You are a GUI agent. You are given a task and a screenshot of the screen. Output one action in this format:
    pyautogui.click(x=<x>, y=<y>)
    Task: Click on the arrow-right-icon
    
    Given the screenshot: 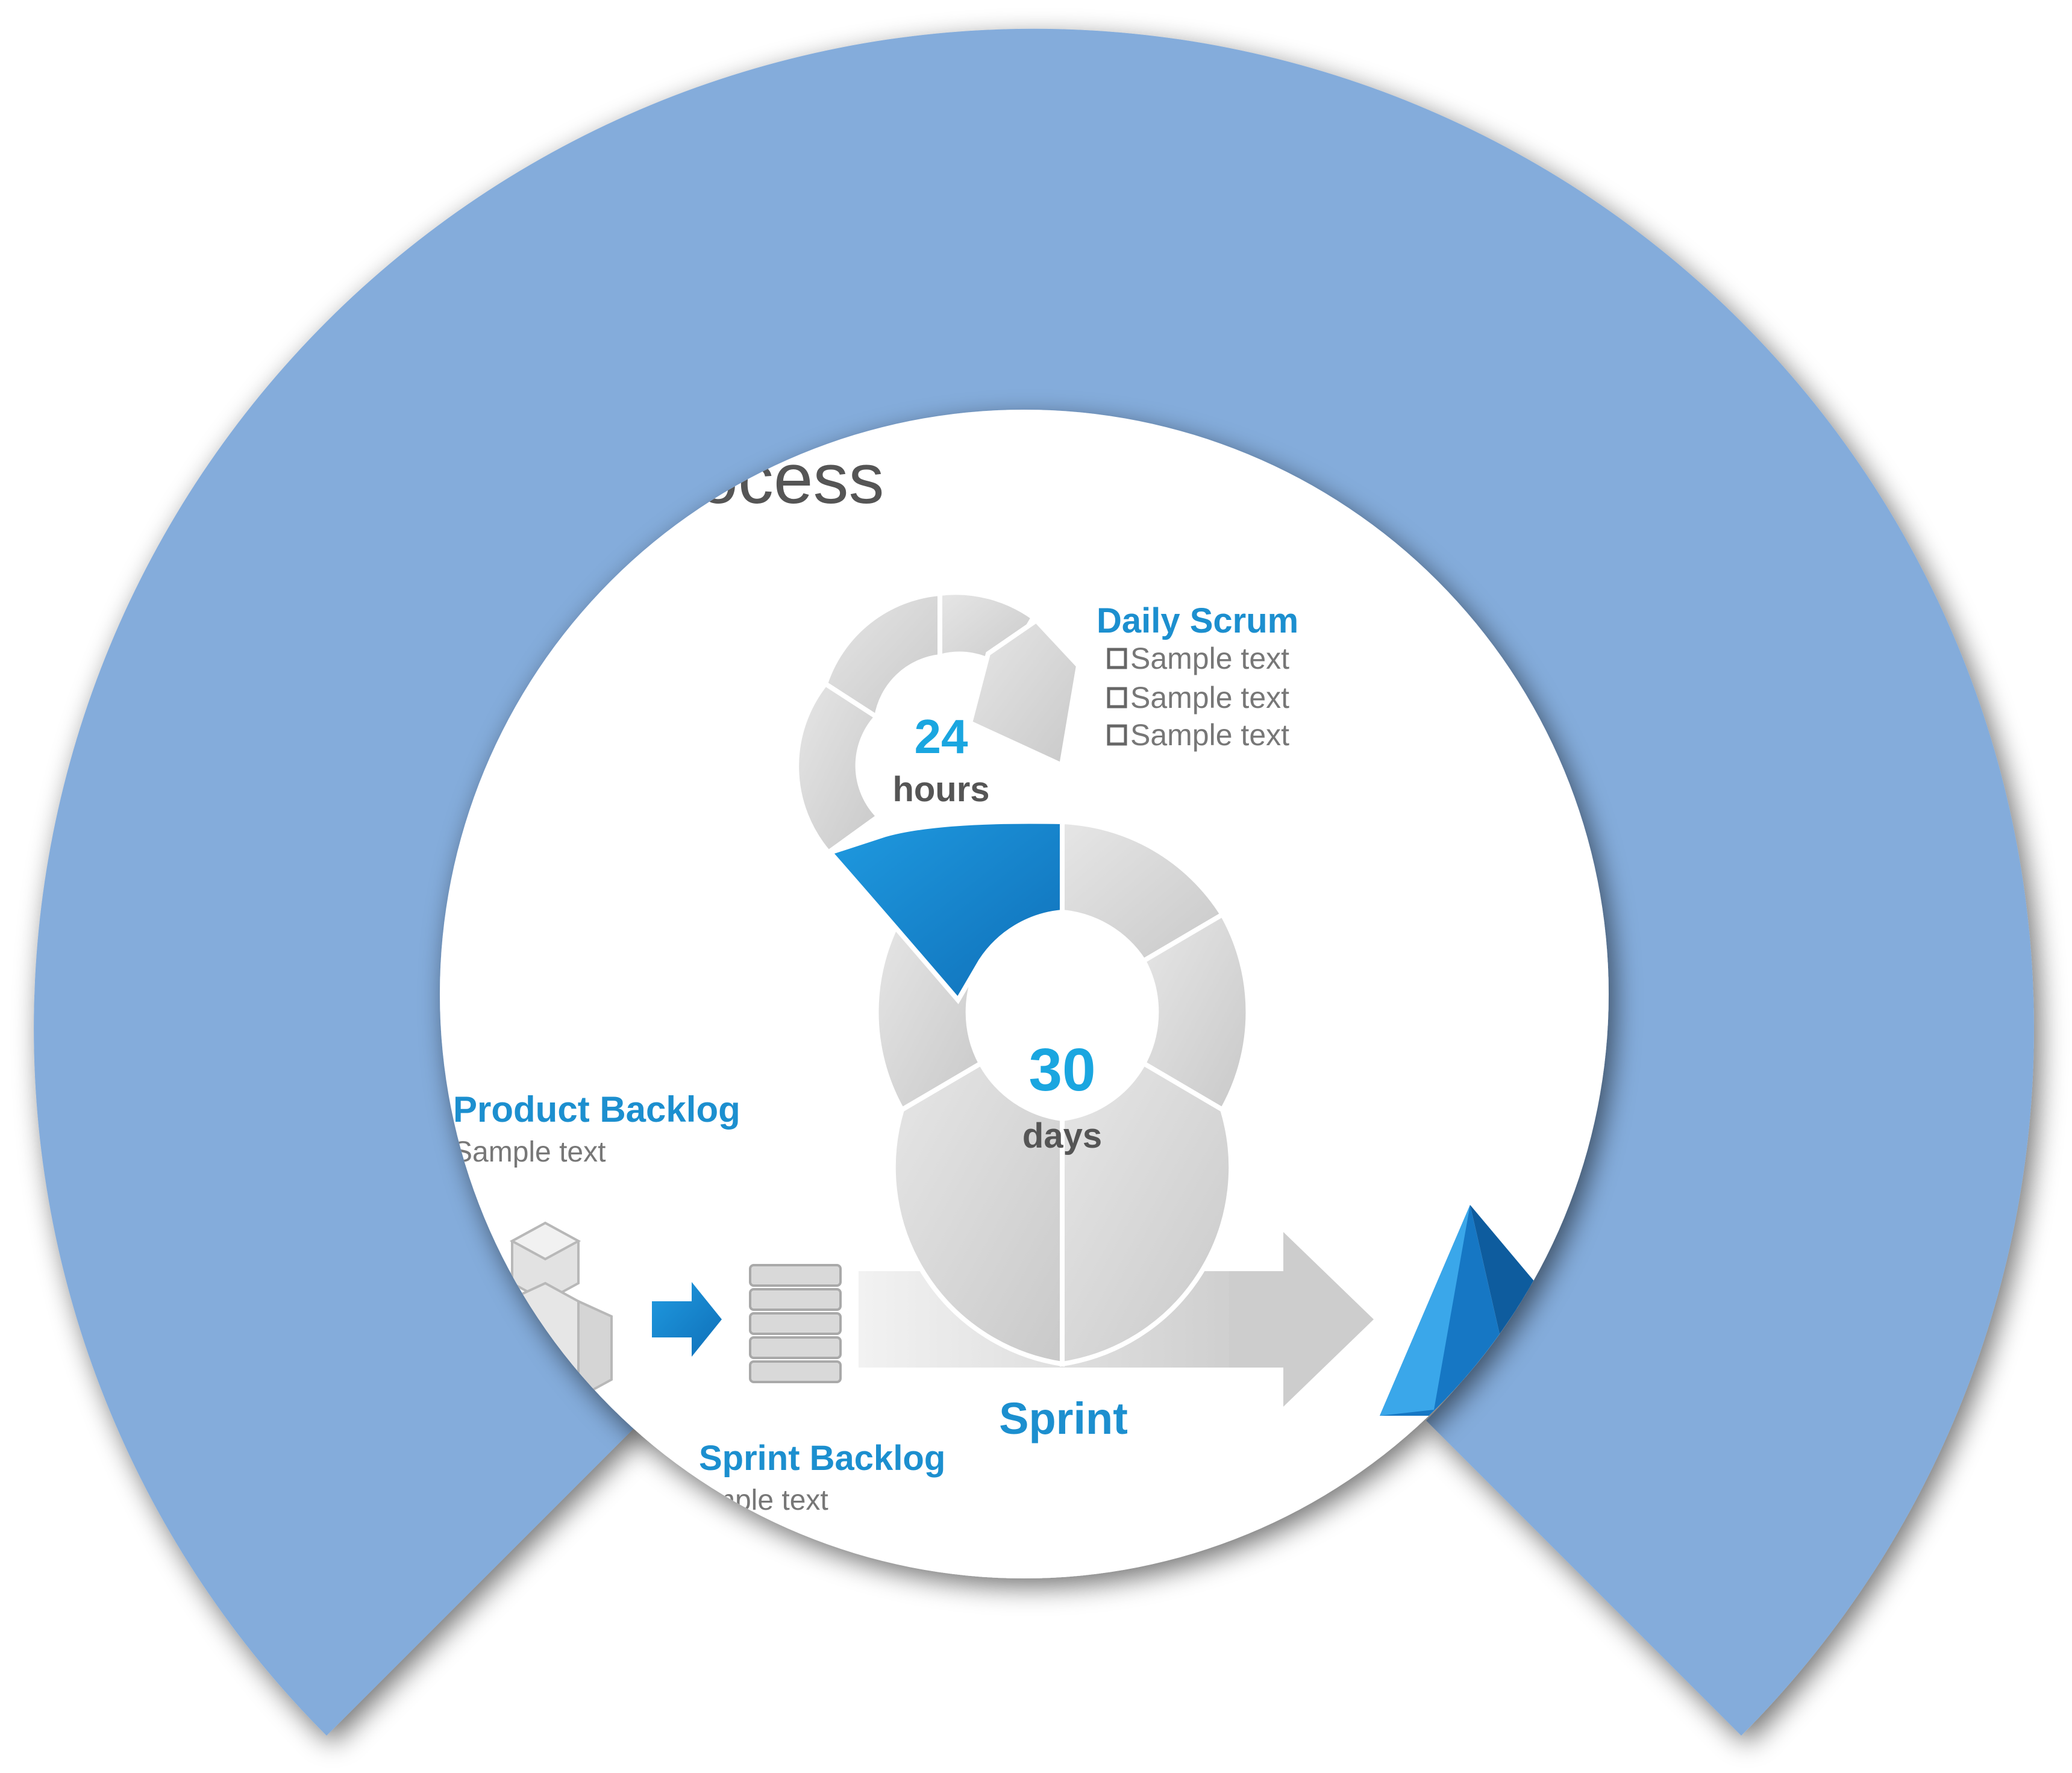 What is the action you would take?
    pyautogui.click(x=687, y=1319)
    